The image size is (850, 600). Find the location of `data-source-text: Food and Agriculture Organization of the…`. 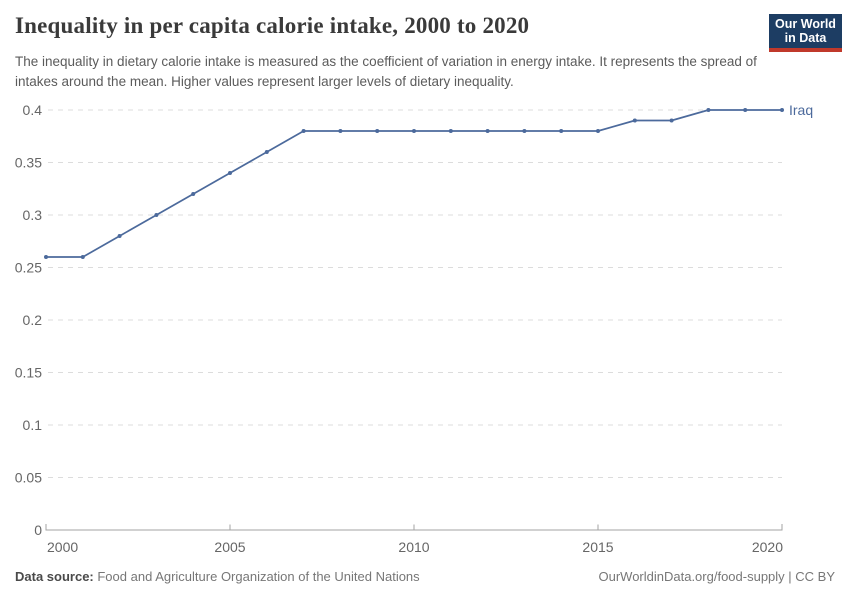

data-source-text: Food and Agriculture Organization of the… is located at coordinates (256, 576).